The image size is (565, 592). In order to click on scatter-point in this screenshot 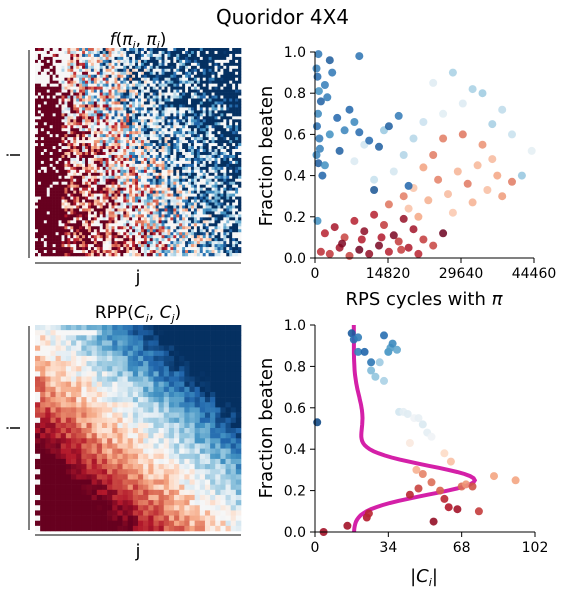, I will do `click(322, 175)`.